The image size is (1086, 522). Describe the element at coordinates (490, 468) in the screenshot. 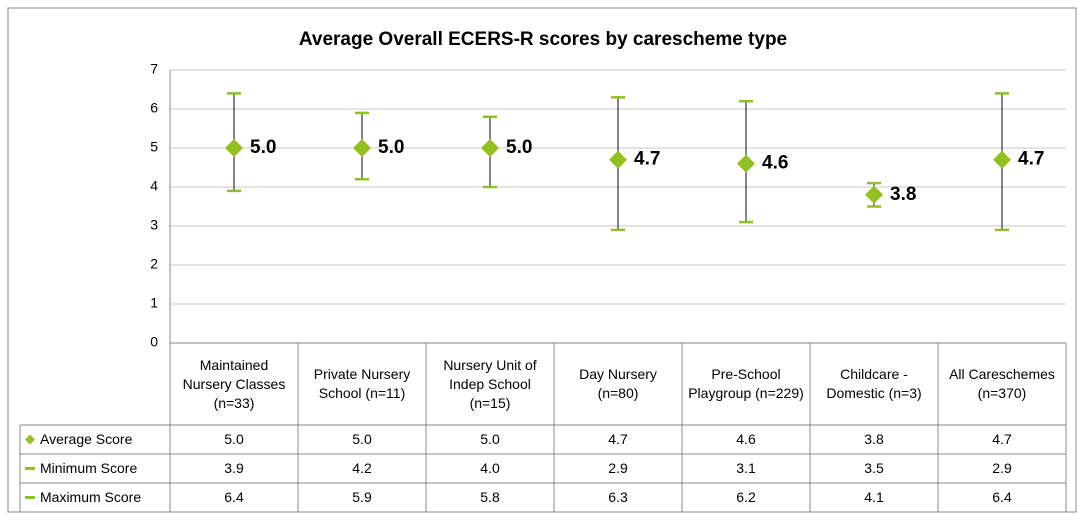

I see `table-value: 4.0` at that location.